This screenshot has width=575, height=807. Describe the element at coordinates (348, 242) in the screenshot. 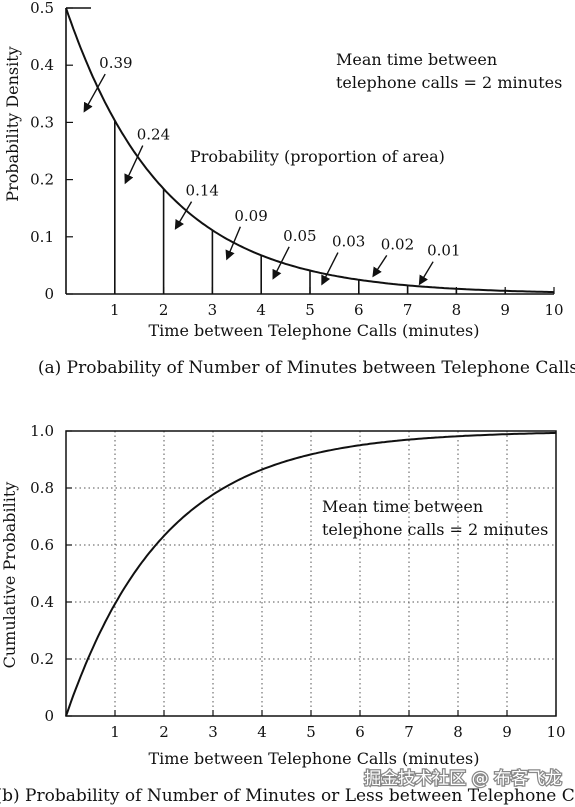

I see `a-slice-label: 0.03` at that location.